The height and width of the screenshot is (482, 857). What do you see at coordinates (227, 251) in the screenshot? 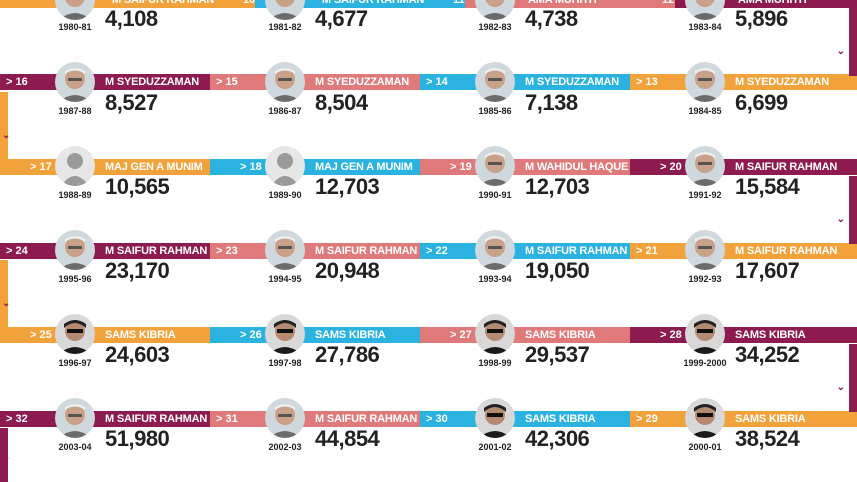
I see `entry-number: > 23` at bounding box center [227, 251].